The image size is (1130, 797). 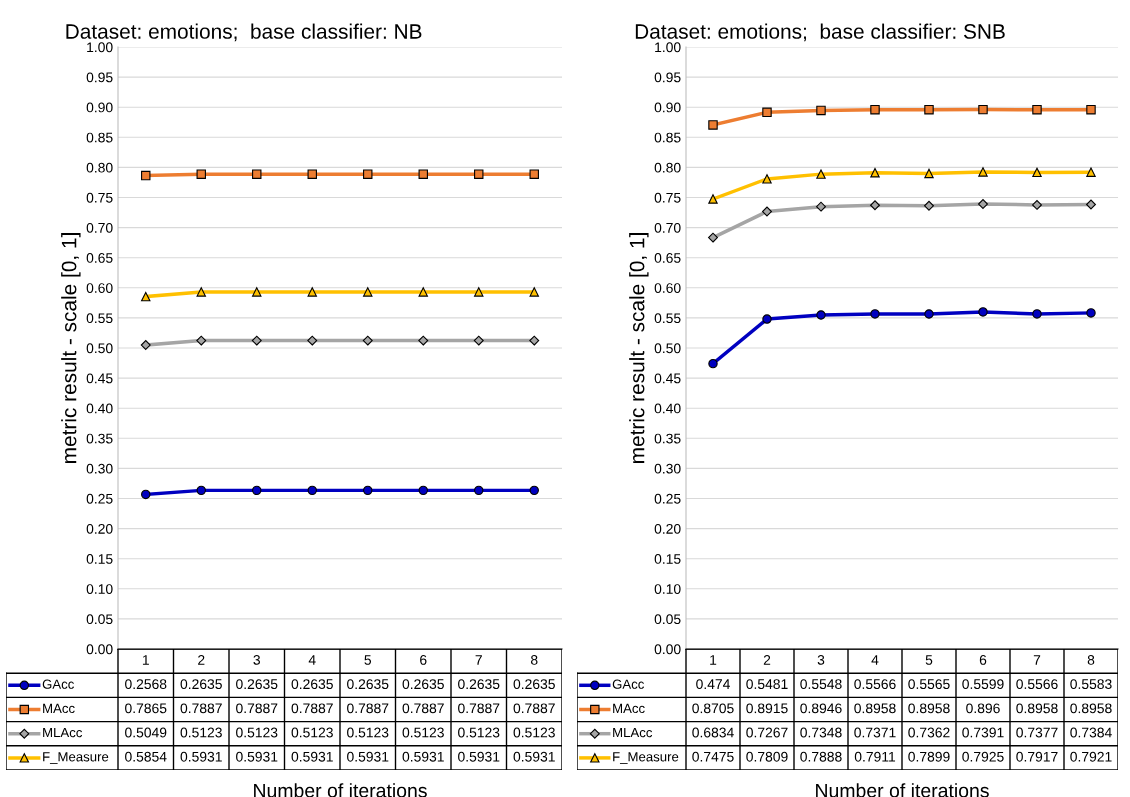 What do you see at coordinates (767, 732) in the screenshot?
I see `data-label: 0.7267` at bounding box center [767, 732].